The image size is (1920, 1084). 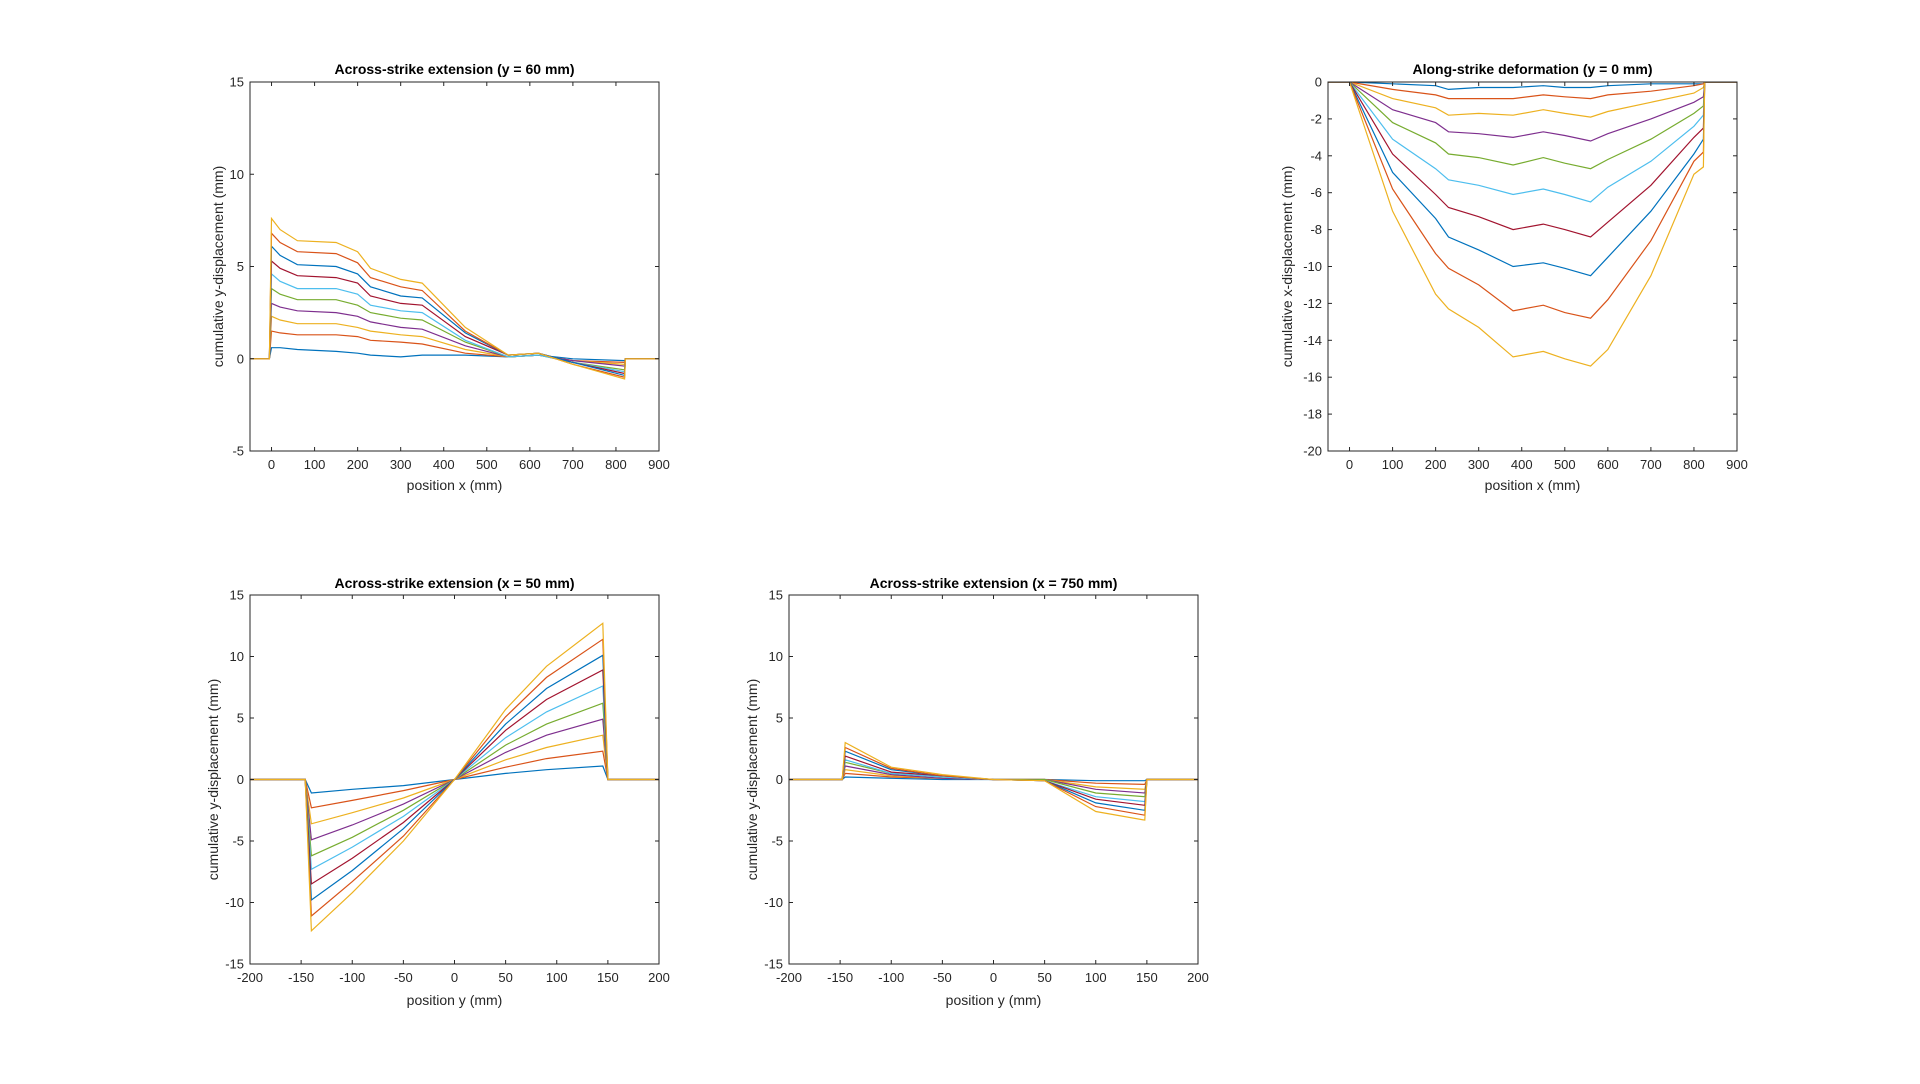 What do you see at coordinates (1316, 118) in the screenshot?
I see `y-tick-label: -2` at bounding box center [1316, 118].